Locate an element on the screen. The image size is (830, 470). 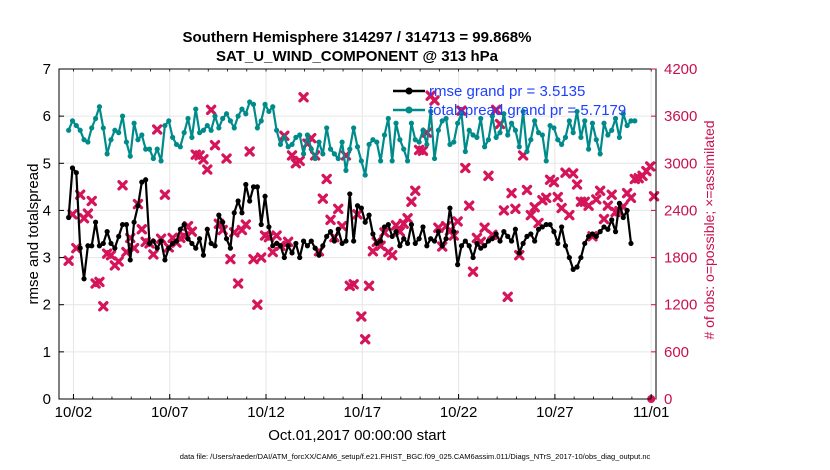
x-tick-label: 10/02 is located at coordinates (74, 412).